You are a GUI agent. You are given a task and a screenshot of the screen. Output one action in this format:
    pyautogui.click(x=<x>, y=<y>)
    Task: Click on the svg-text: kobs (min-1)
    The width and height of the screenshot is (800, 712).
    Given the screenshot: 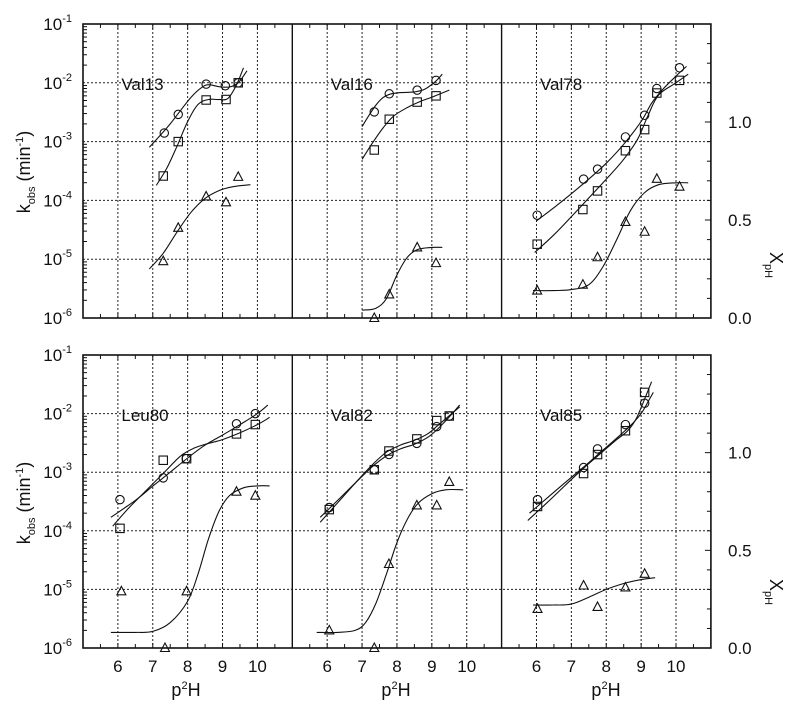 What is the action you would take?
    pyautogui.click(x=26, y=503)
    